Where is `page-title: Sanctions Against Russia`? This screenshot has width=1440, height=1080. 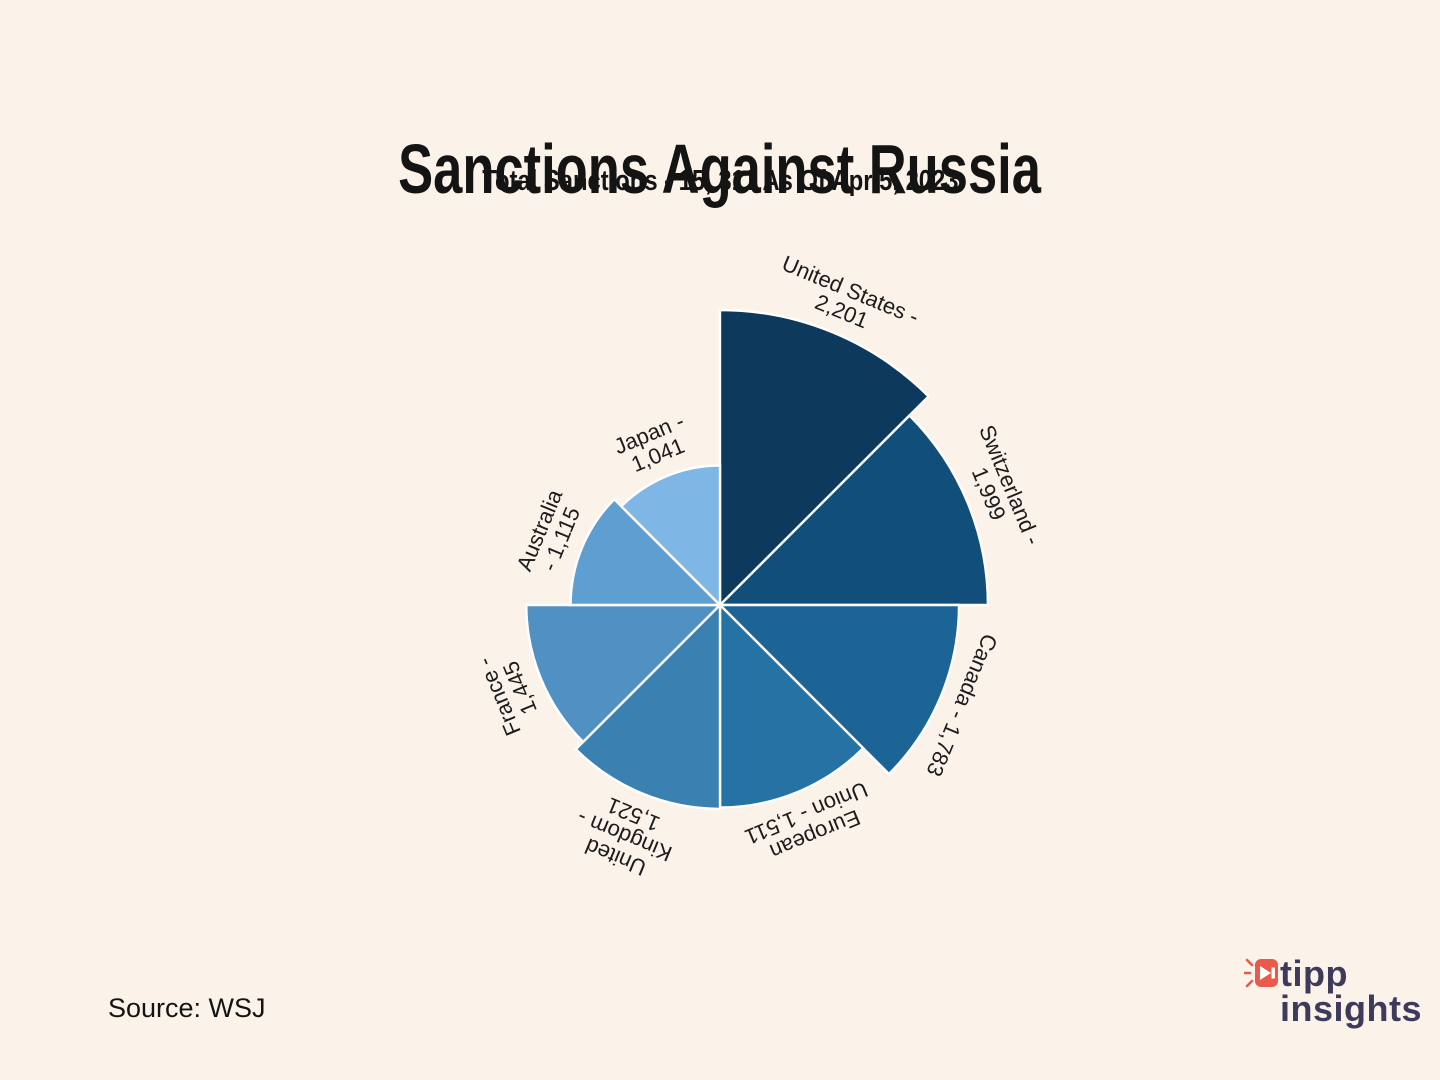 page-title: Sanctions Against Russia is located at coordinates (720, 169).